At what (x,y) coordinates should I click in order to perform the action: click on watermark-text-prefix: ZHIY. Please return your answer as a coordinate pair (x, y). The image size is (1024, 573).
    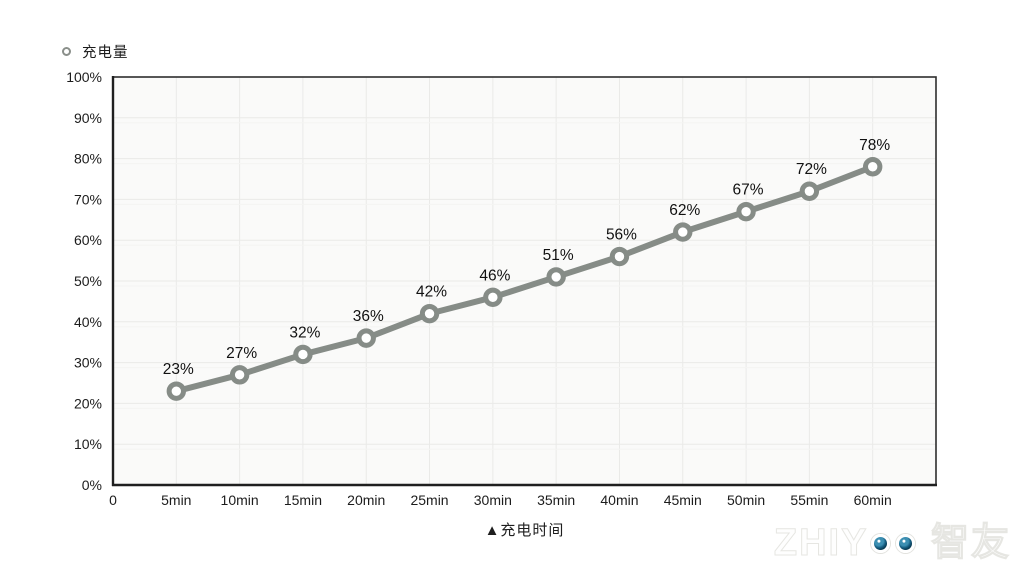
    Looking at the image, I should click on (821, 543).